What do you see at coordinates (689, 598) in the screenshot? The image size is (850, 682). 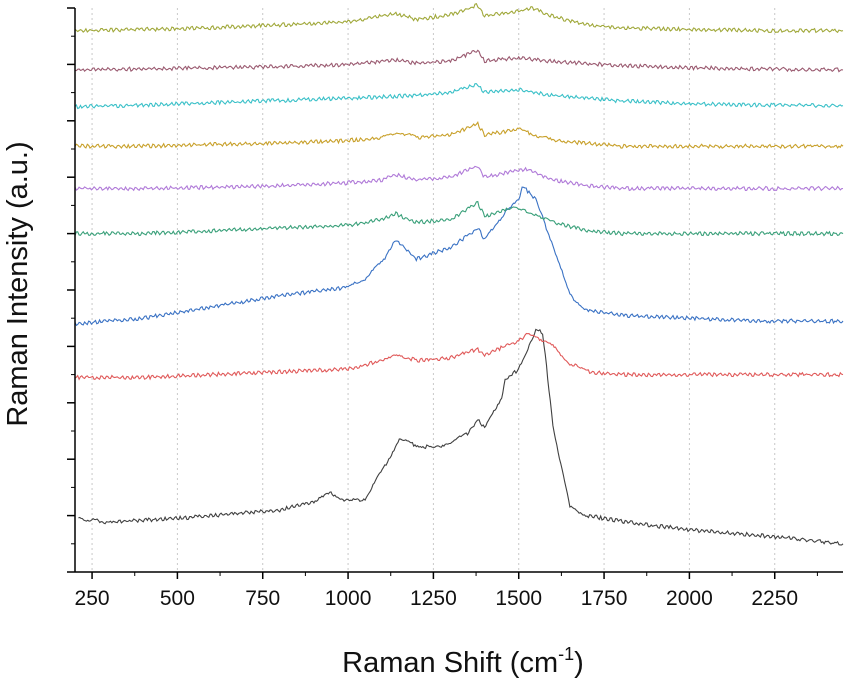 I see `x-tick-label: 2000` at bounding box center [689, 598].